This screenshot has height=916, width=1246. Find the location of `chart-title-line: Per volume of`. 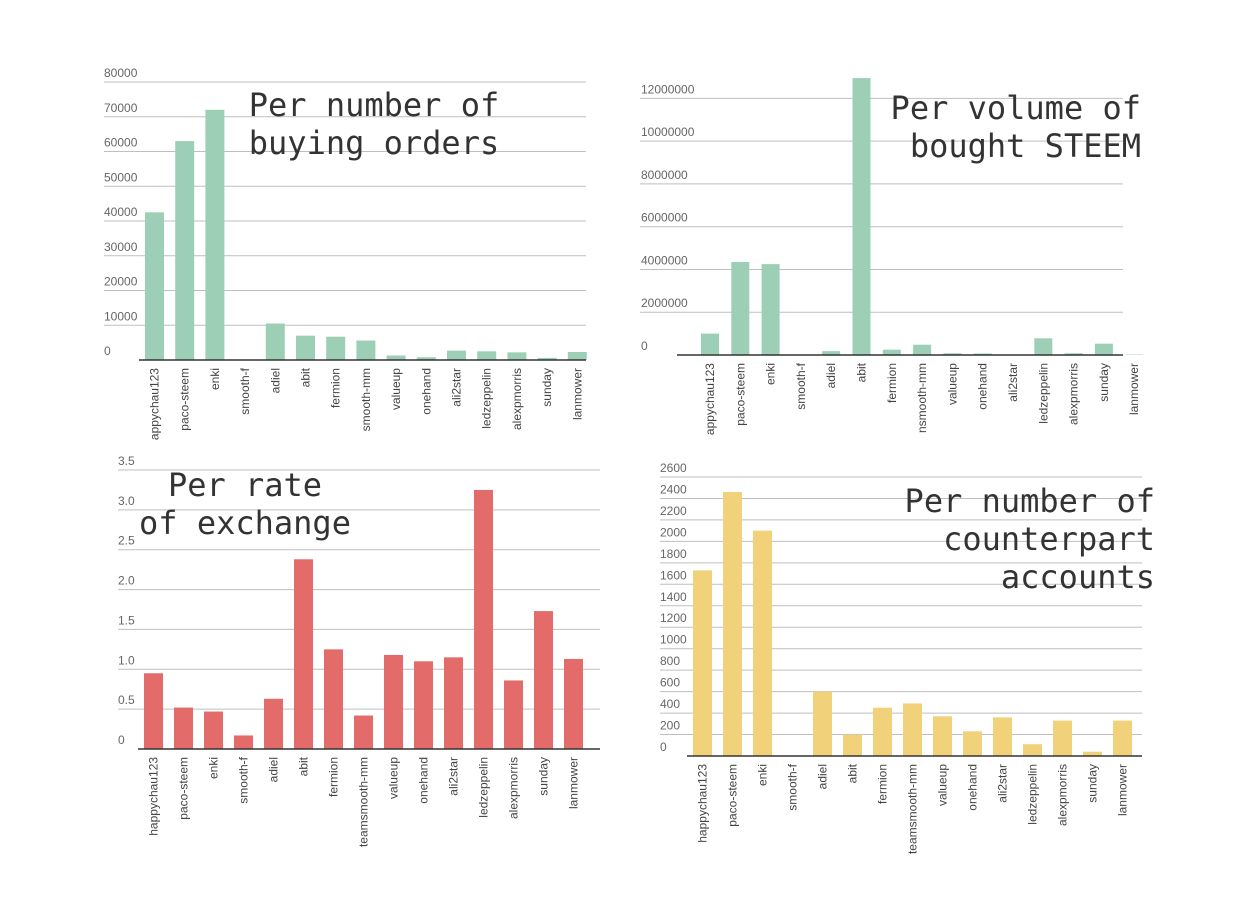

chart-title-line: Per volume of is located at coordinates (1016, 108).